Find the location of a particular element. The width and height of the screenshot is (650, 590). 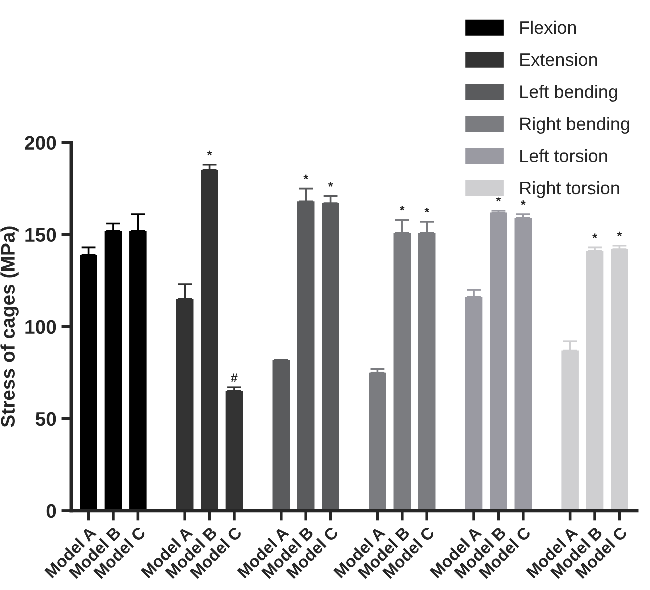

y-tick-label: 0 is located at coordinates (51, 511).